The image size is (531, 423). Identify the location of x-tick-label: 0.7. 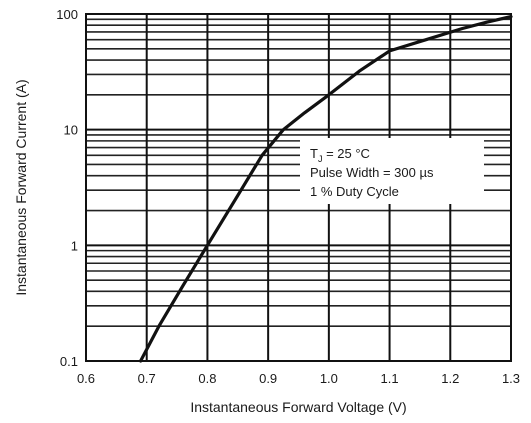
(147, 378).